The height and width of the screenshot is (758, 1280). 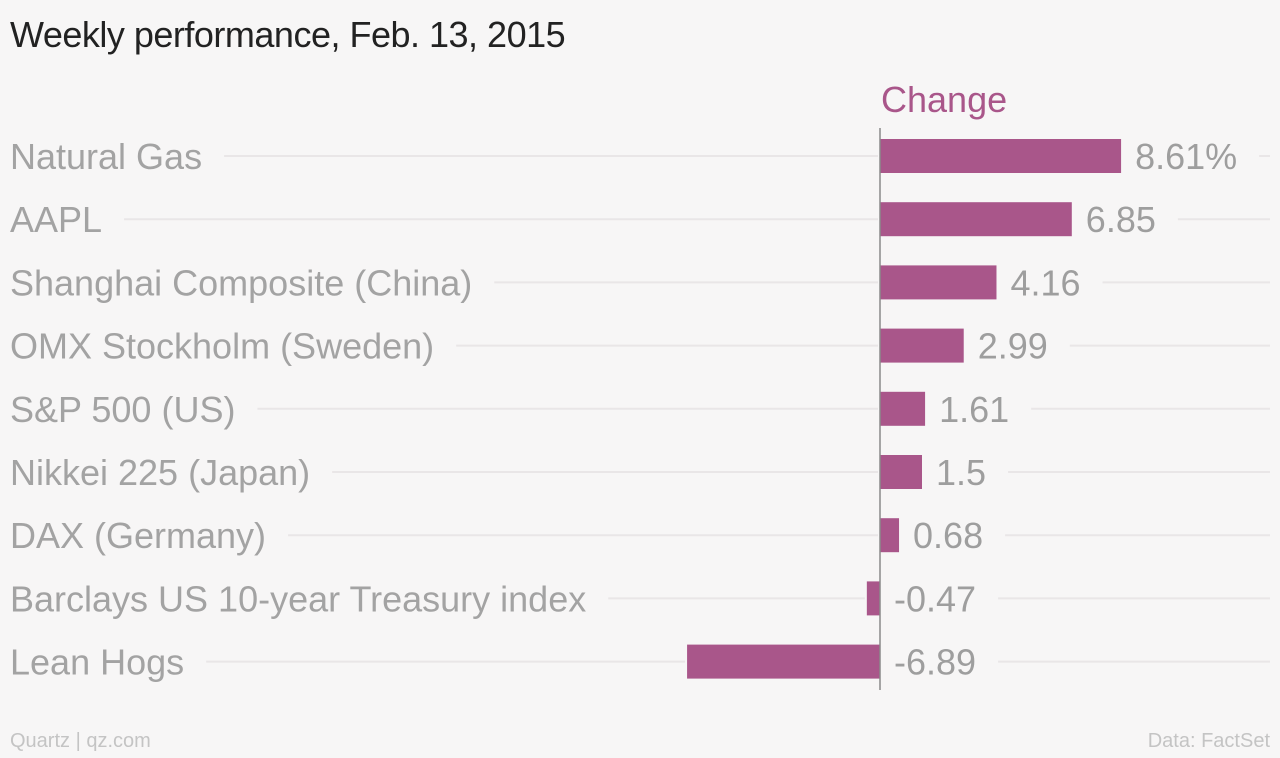 What do you see at coordinates (961, 472) in the screenshot?
I see `value-label: 1.5` at bounding box center [961, 472].